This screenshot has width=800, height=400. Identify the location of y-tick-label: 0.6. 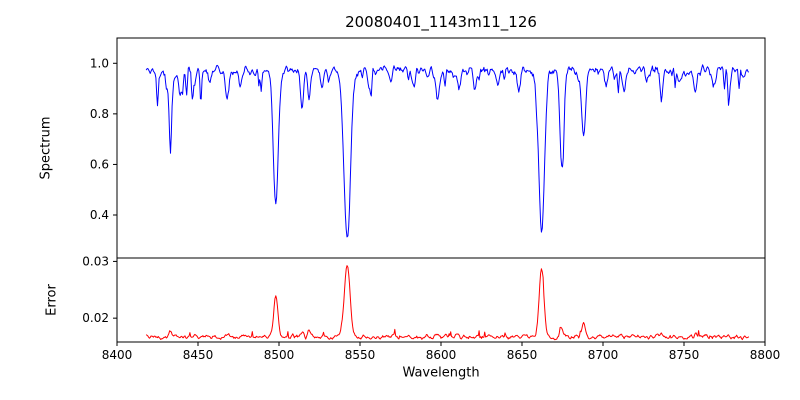
(99, 164).